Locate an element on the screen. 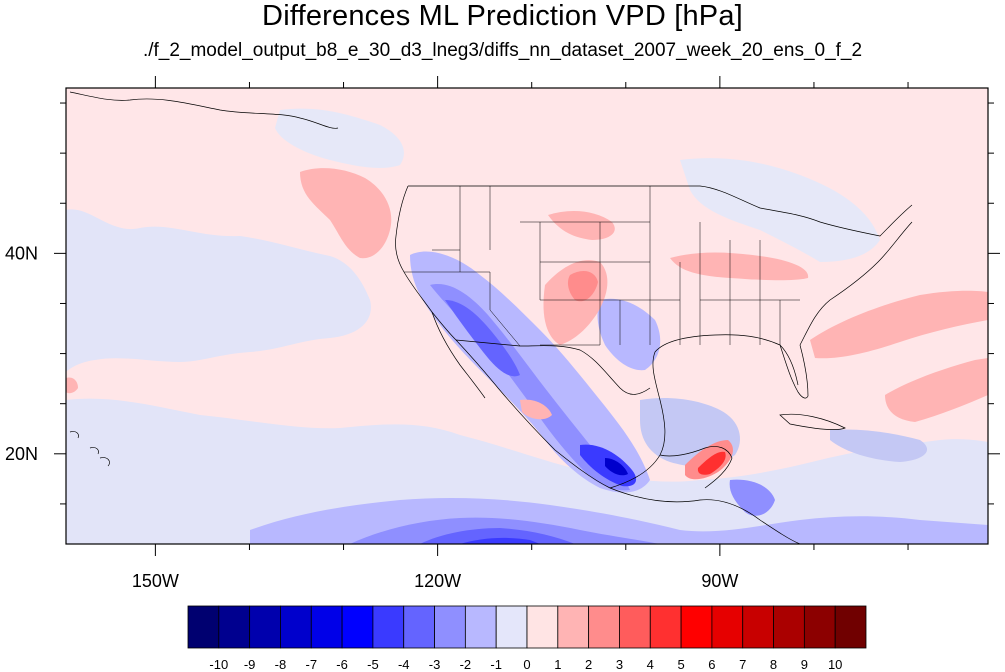 Image resolution: width=1005 pixels, height=672 pixels. lat-tick-label: 20N is located at coordinates (21, 454).